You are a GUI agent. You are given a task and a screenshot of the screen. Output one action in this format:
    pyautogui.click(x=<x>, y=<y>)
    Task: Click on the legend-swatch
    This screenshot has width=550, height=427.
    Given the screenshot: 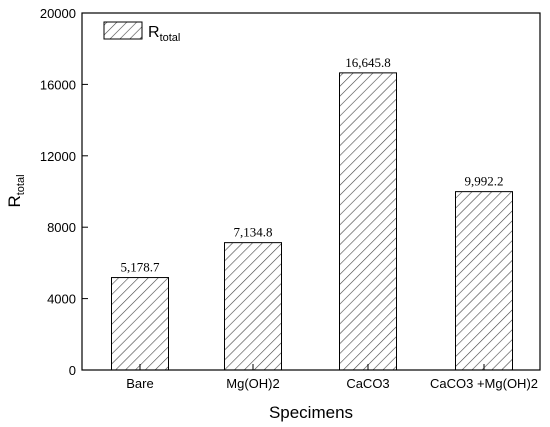 What is the action you would take?
    pyautogui.click(x=123, y=30)
    